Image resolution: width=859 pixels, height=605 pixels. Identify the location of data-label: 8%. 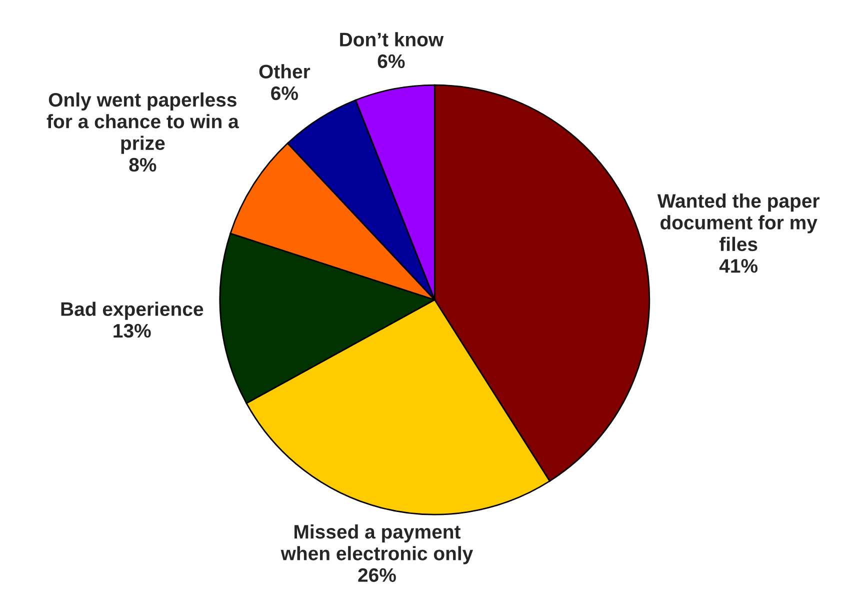
(142, 165).